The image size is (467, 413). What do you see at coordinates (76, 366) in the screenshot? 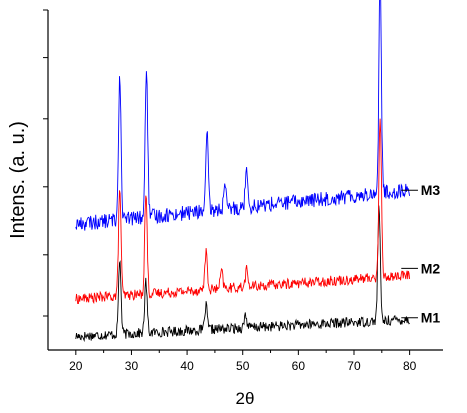
I see `x-tick-label: 20` at bounding box center [76, 366].